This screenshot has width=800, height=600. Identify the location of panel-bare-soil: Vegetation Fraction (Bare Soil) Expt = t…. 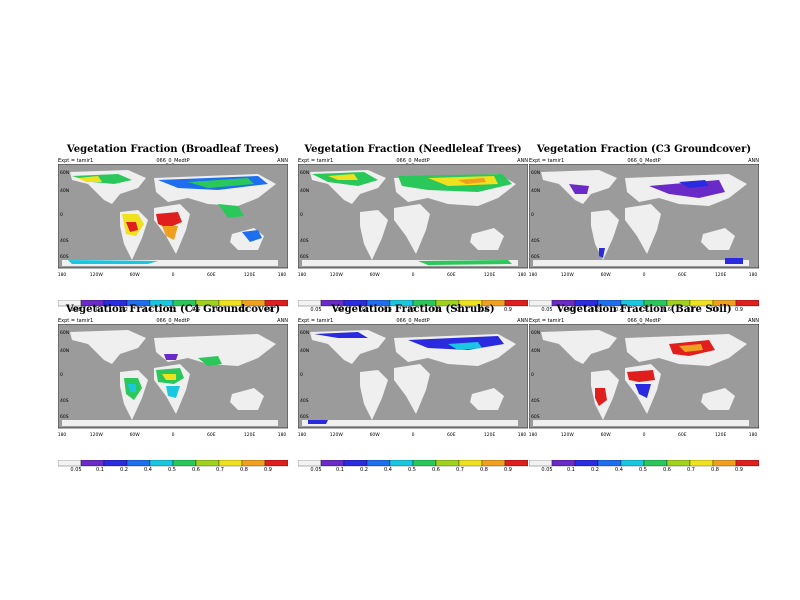
(644, 395).